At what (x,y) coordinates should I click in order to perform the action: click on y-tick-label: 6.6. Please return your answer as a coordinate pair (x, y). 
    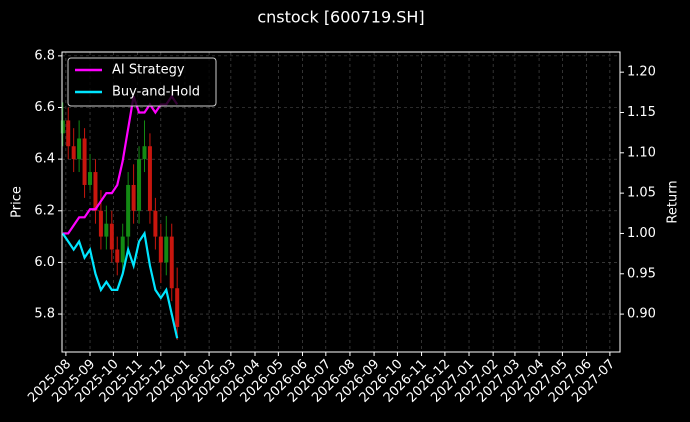
    Looking at the image, I should click on (44, 107).